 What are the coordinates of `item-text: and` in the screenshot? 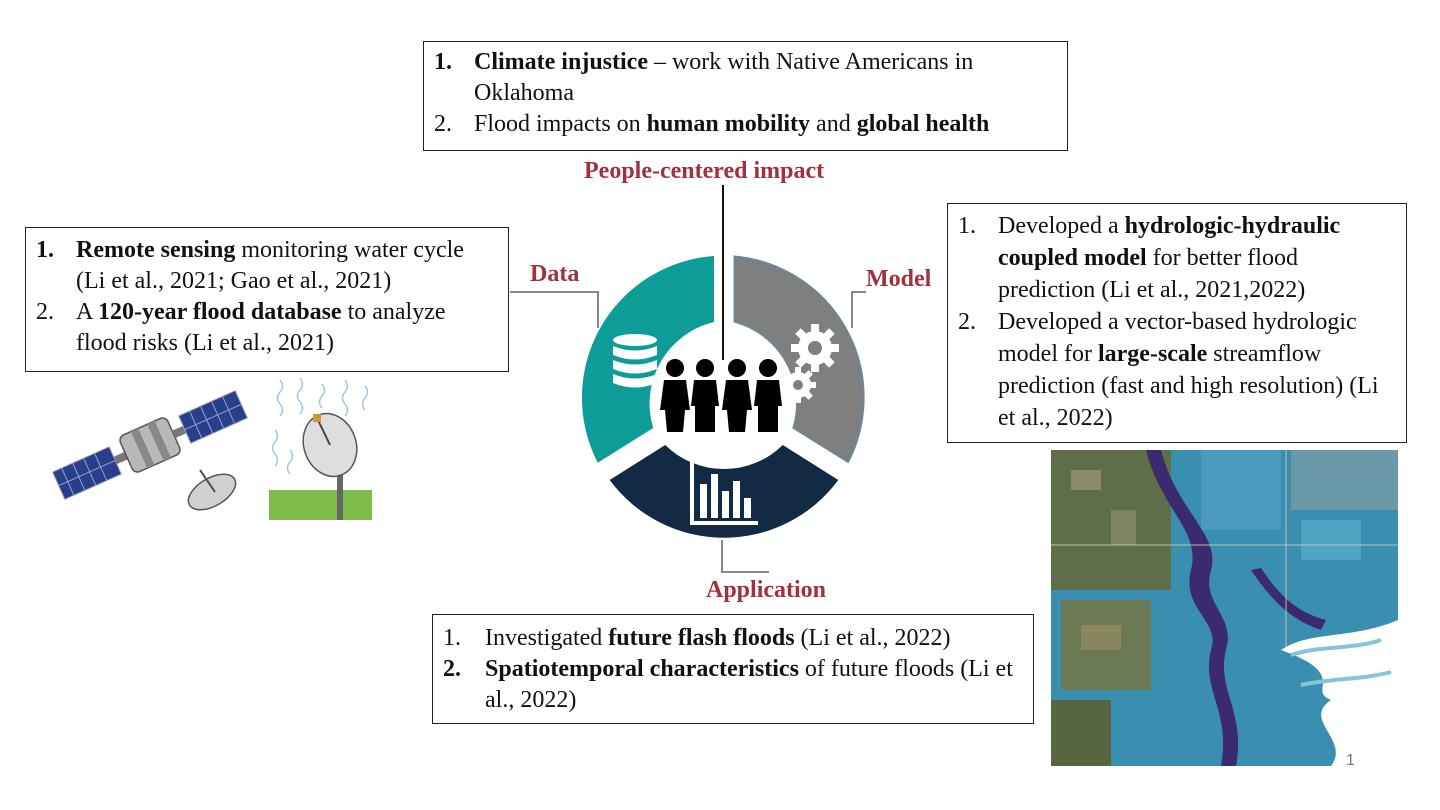 It's located at (833, 124).